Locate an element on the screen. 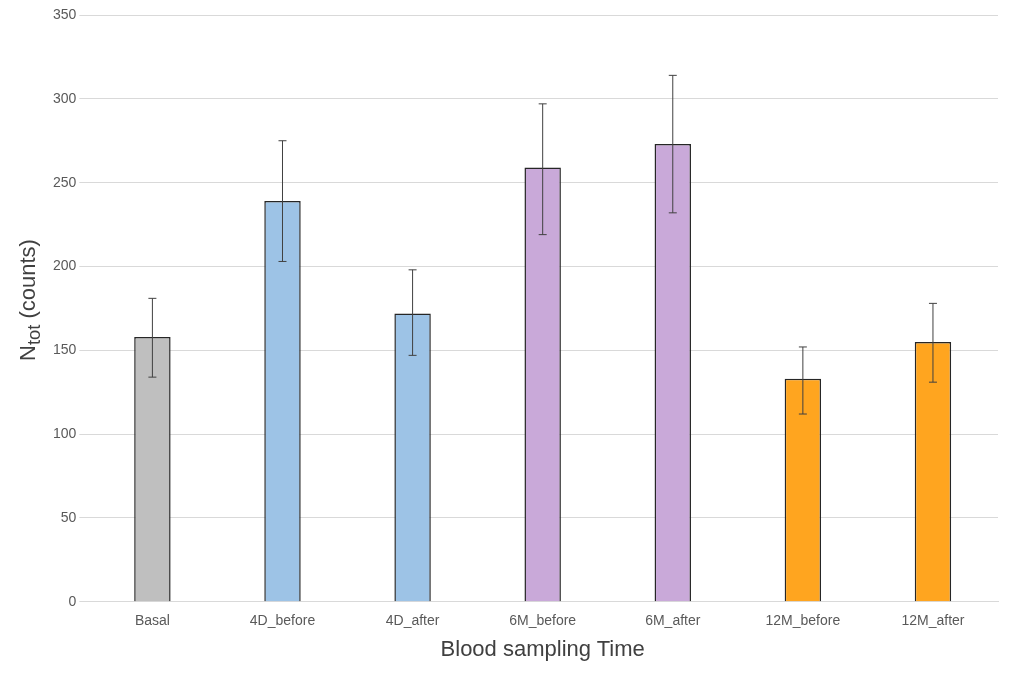 The height and width of the screenshot is (677, 1018). x-tick-label: 12M_after is located at coordinates (933, 620).